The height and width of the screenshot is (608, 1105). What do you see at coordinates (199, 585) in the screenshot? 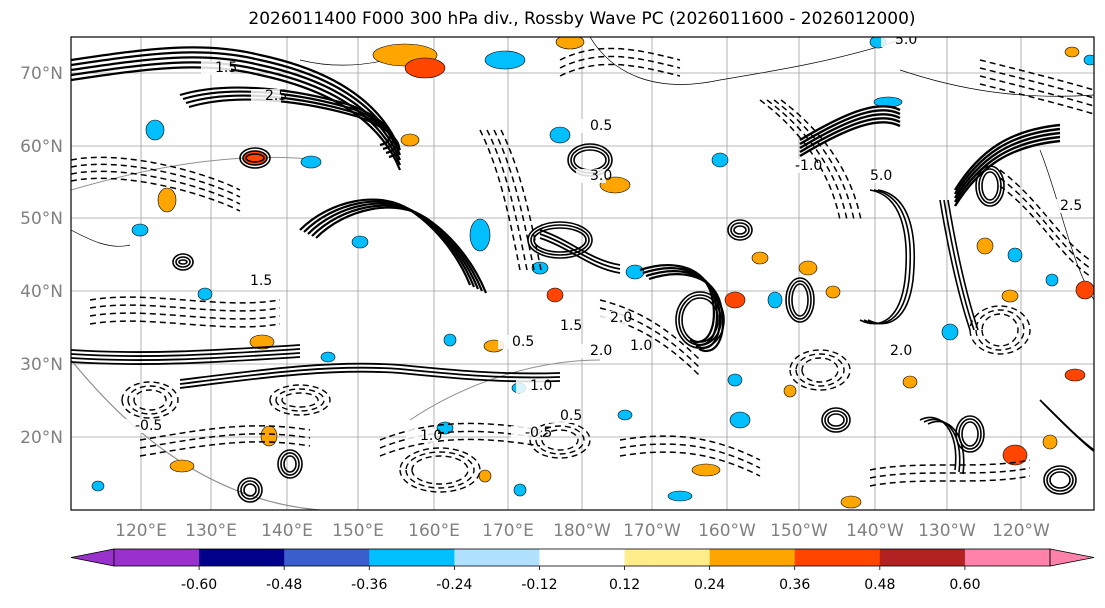
I see `colorbar-tick-label: -0.60` at bounding box center [199, 585].